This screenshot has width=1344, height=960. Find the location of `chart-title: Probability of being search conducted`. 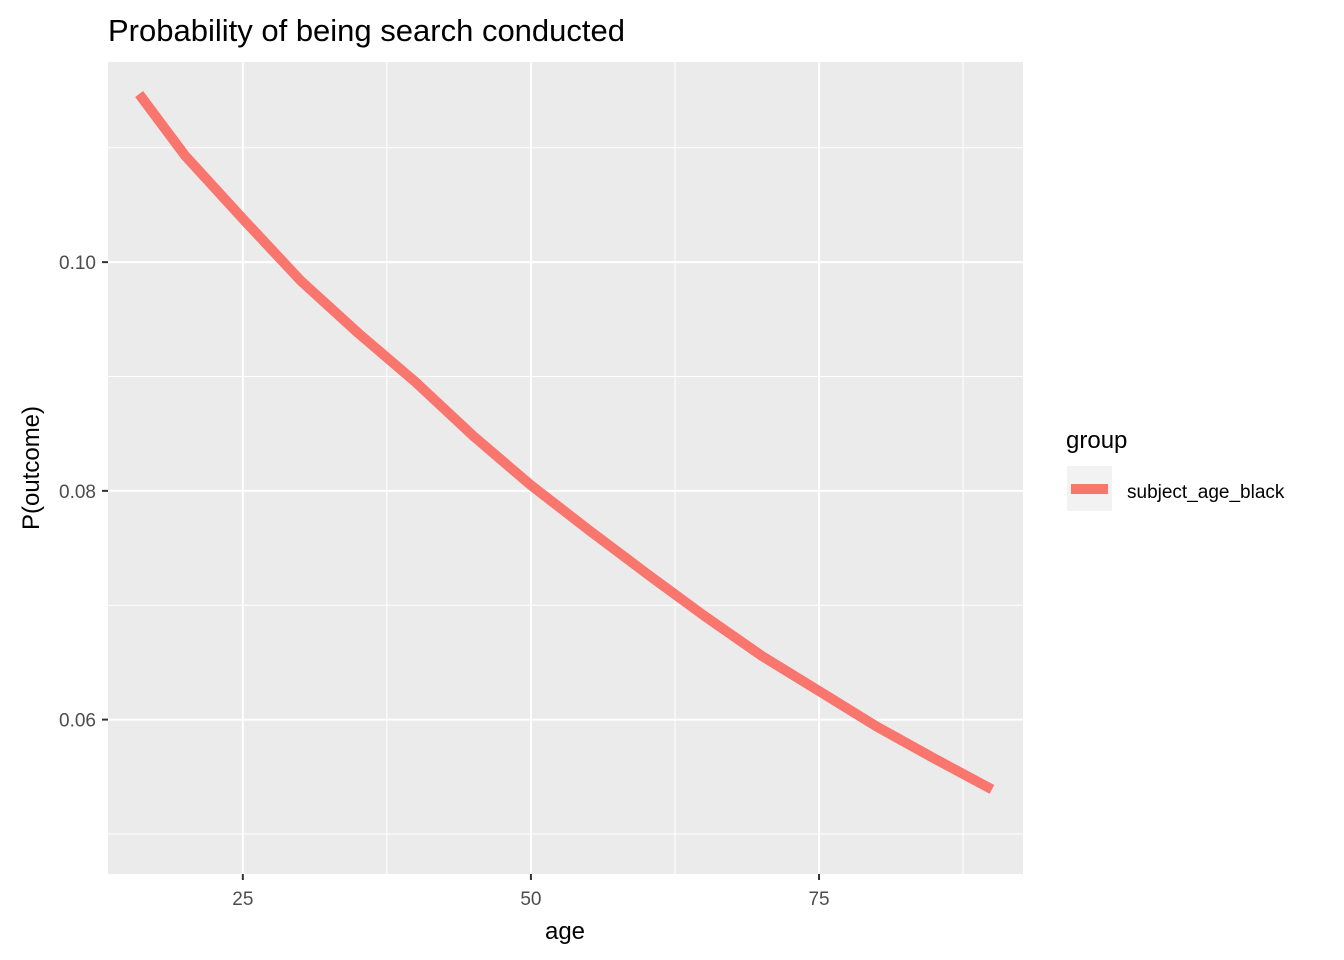

chart-title: Probability of being search conducted is located at coordinates (366, 30).